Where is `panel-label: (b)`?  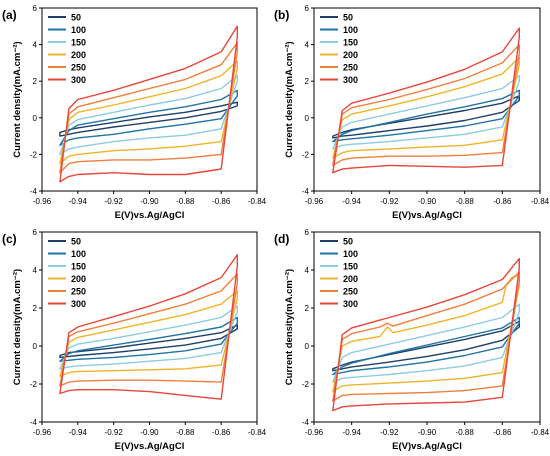 panel-label: (b) is located at coordinates (281, 15).